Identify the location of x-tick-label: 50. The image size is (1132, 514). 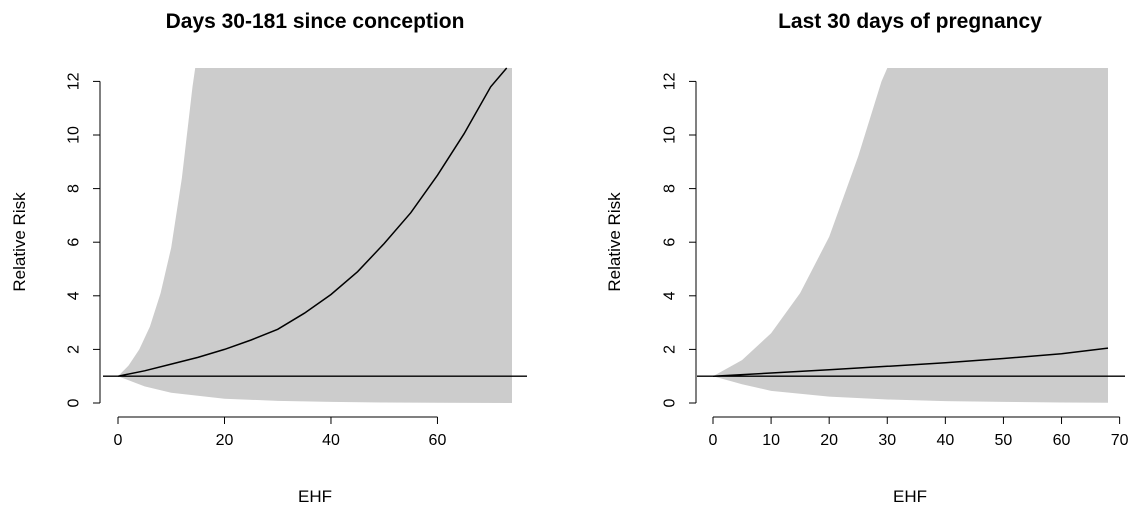
(1004, 440).